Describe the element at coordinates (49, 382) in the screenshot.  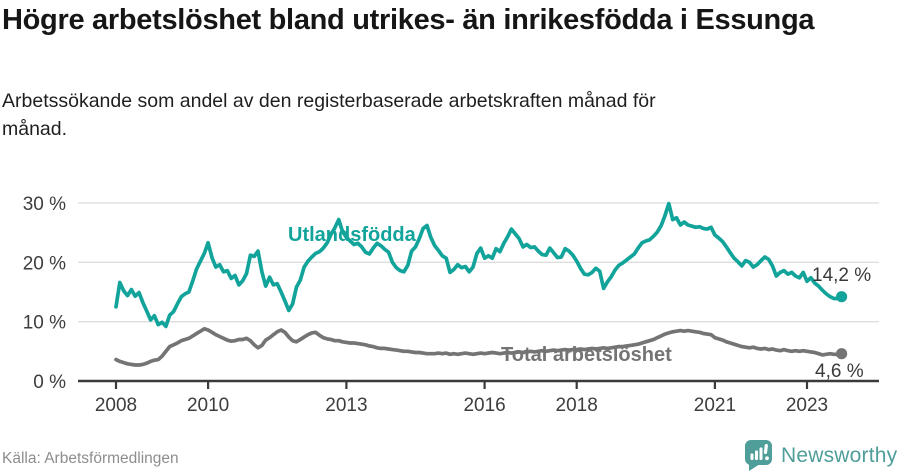
I see `y-tick-label: 0 %` at that location.